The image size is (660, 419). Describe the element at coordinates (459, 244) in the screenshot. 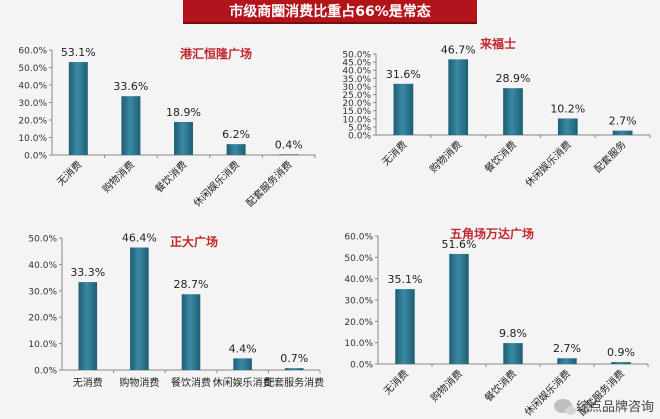

I see `data-label: 51.6%` at that location.